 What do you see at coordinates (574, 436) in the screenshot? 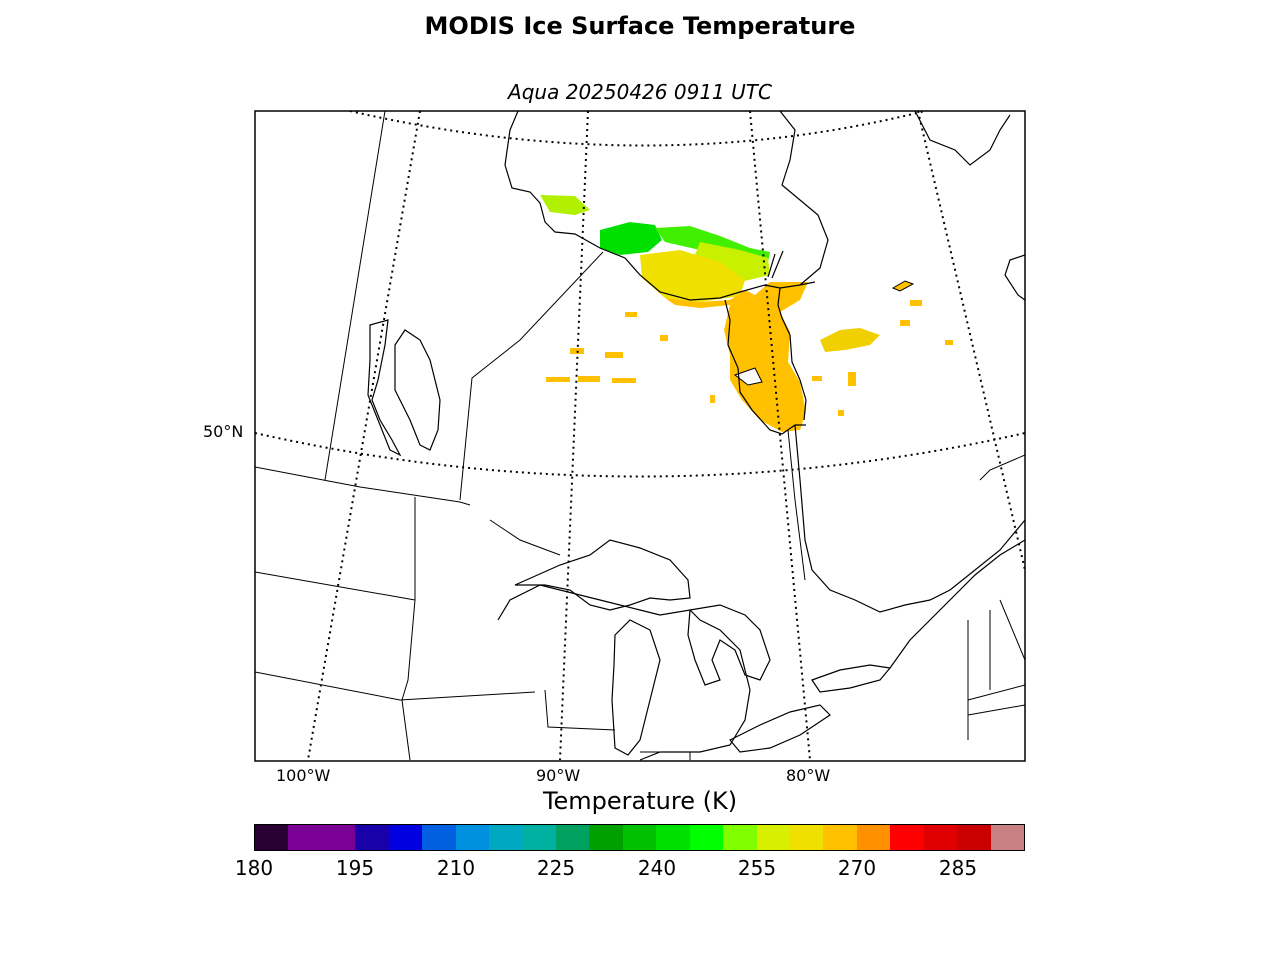
I see `lon-line-90w` at bounding box center [574, 436].